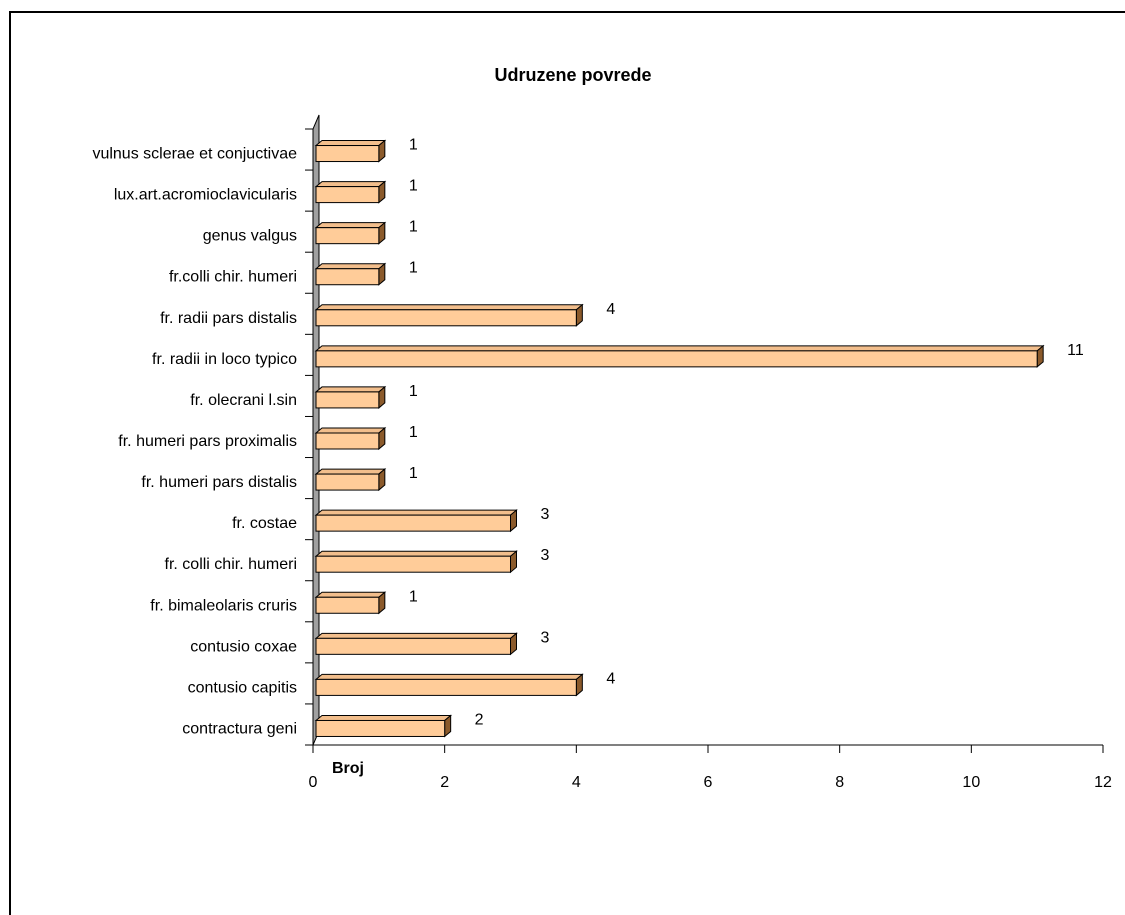  What do you see at coordinates (239, 728) in the screenshot?
I see `y-tick-label: contractura geni` at bounding box center [239, 728].